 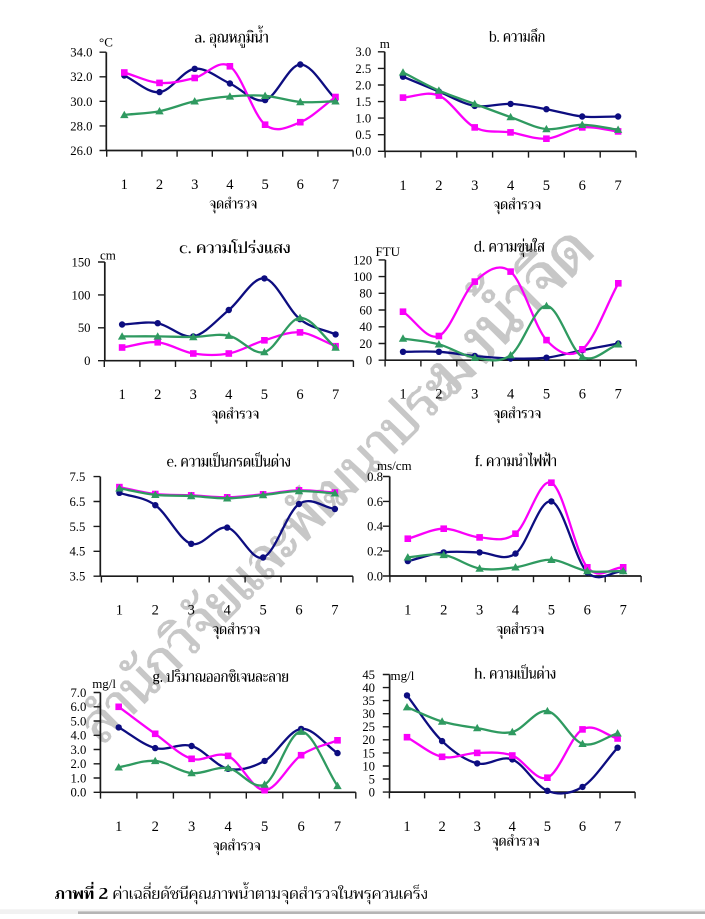 I want to click on svg-text: 5.5, so click(x=77, y=527).